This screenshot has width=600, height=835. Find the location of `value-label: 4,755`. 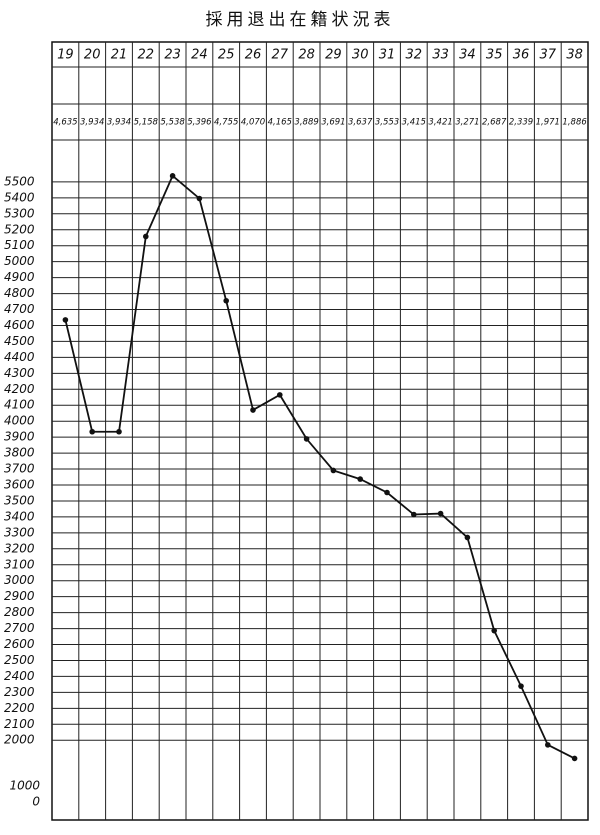

value-label: 4,755 is located at coordinates (226, 123).